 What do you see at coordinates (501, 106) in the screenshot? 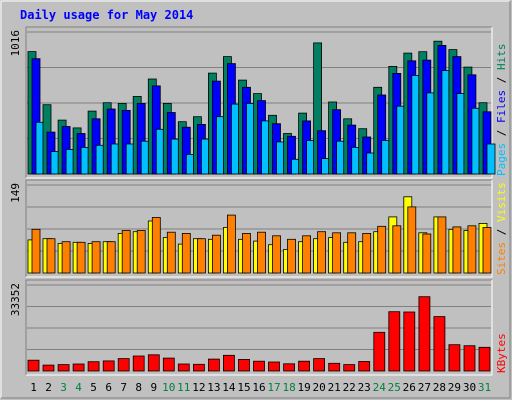
I see `legend-item: Files` at bounding box center [501, 106].